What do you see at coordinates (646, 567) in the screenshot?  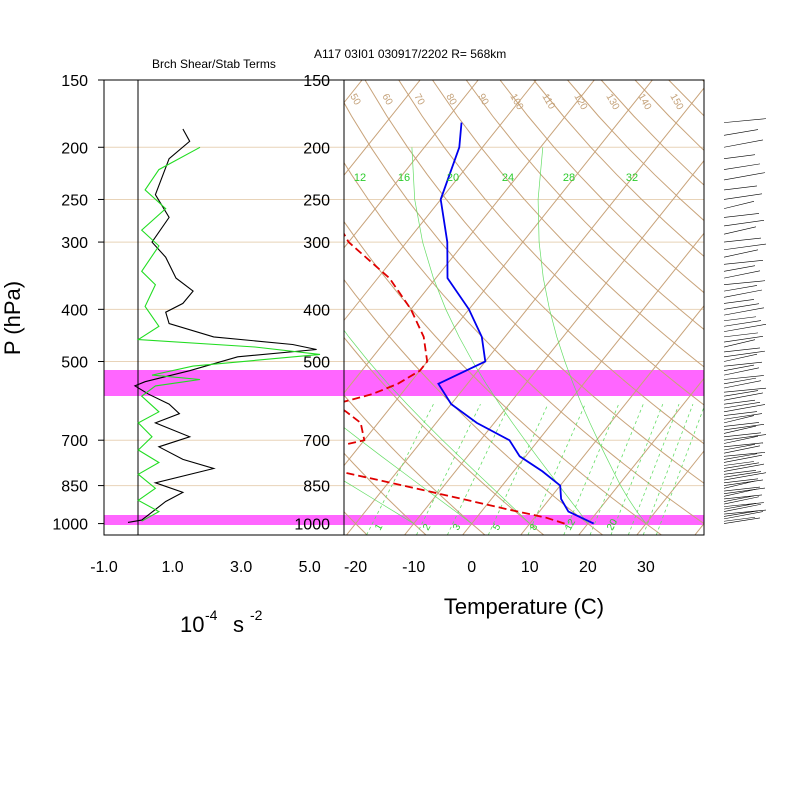 I see `temperature-x-tick-label: 30` at bounding box center [646, 567].